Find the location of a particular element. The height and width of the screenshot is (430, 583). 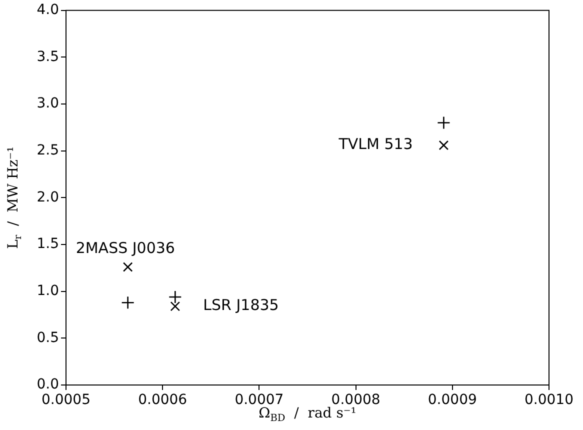

y-tick-label: 2.5 is located at coordinates (47, 150).